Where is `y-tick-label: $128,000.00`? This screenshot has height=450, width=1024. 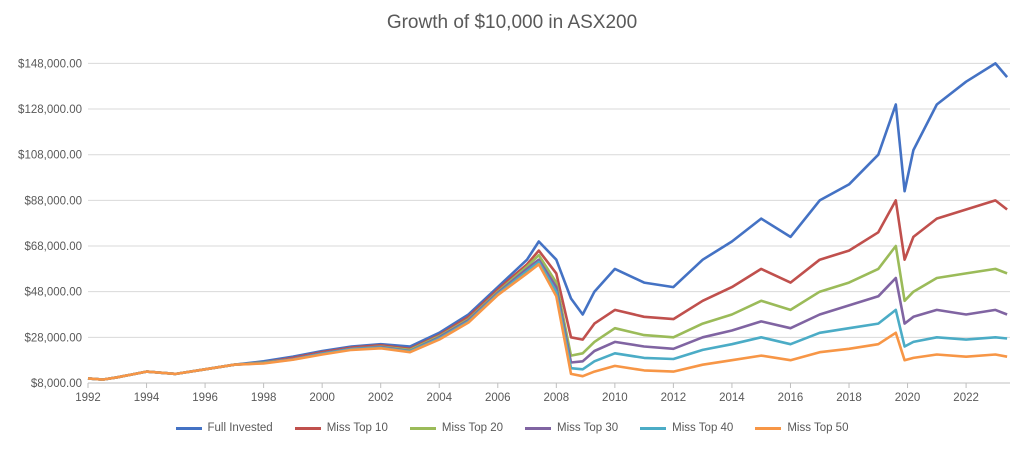 y-tick-label: $128,000.00 is located at coordinates (50, 110).